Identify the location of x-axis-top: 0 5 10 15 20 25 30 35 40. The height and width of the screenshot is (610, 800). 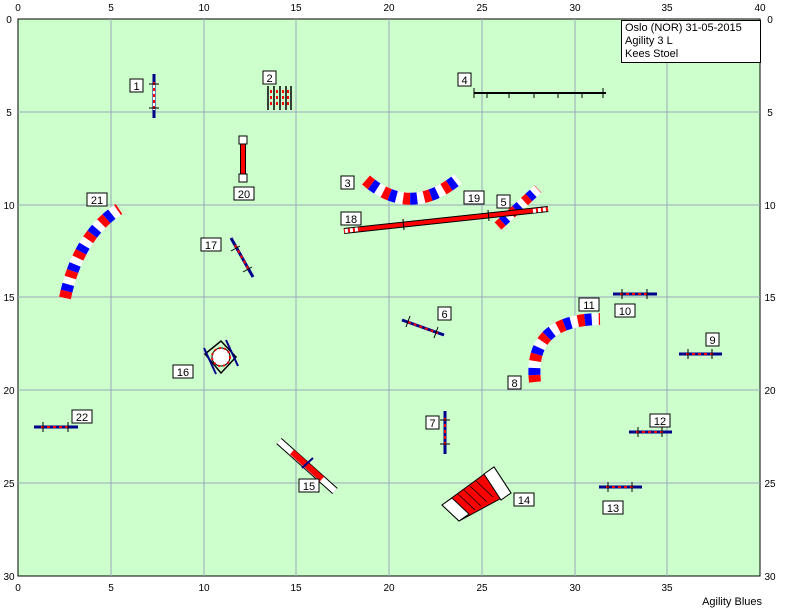
(390, 8).